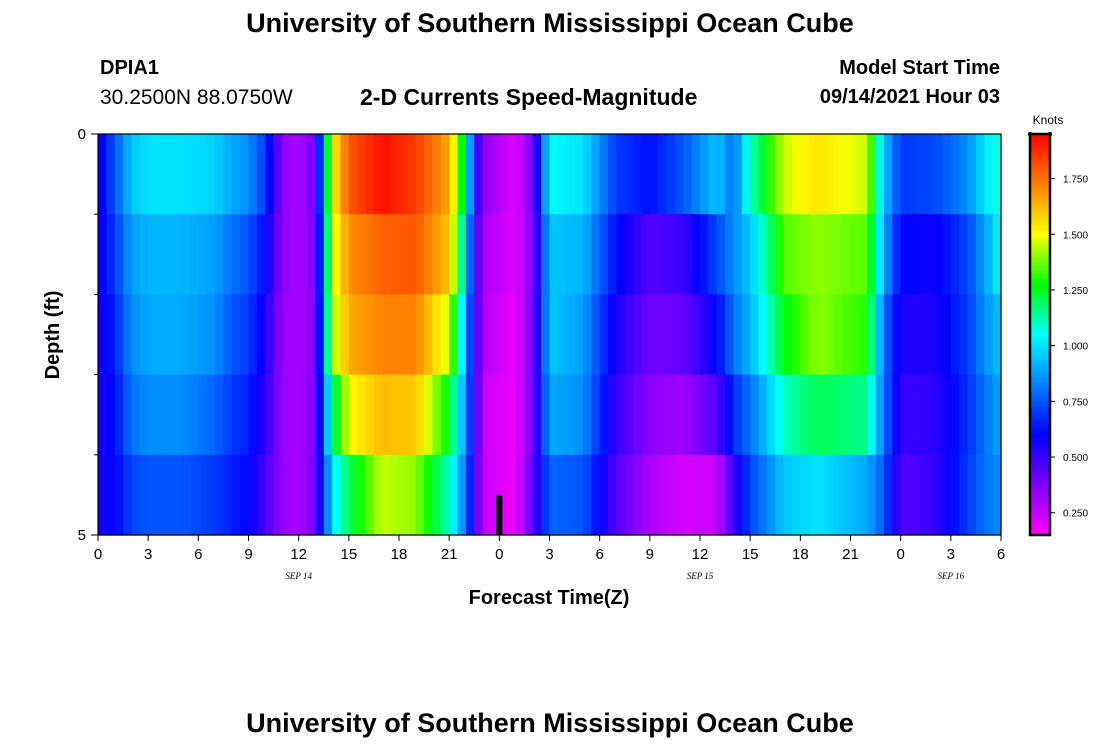  Describe the element at coordinates (1075, 180) in the screenshot. I see `colorbar-tick-label: 1.750` at that location.